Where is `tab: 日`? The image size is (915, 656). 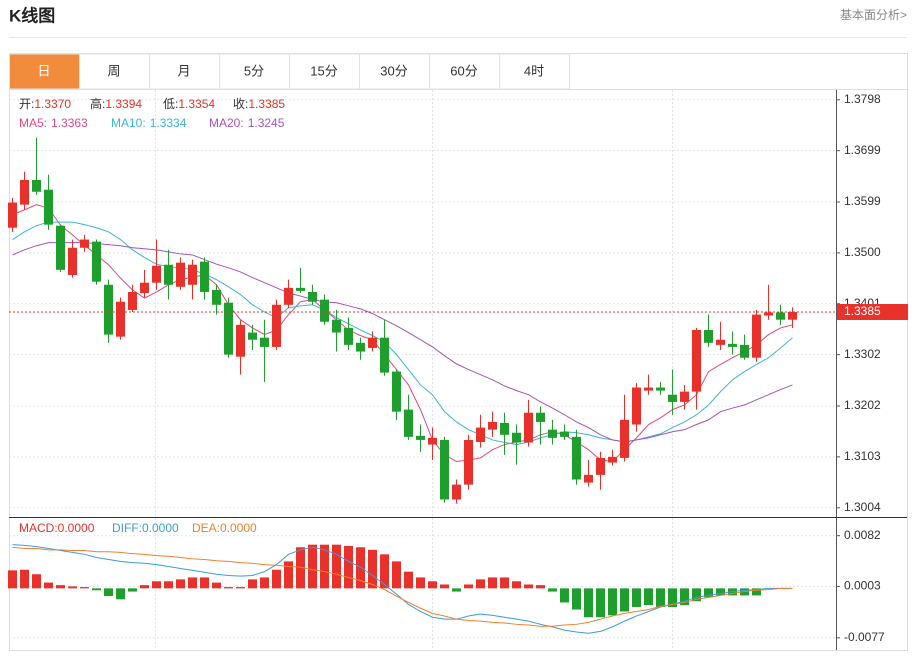 tab: 日 is located at coordinates (44, 71).